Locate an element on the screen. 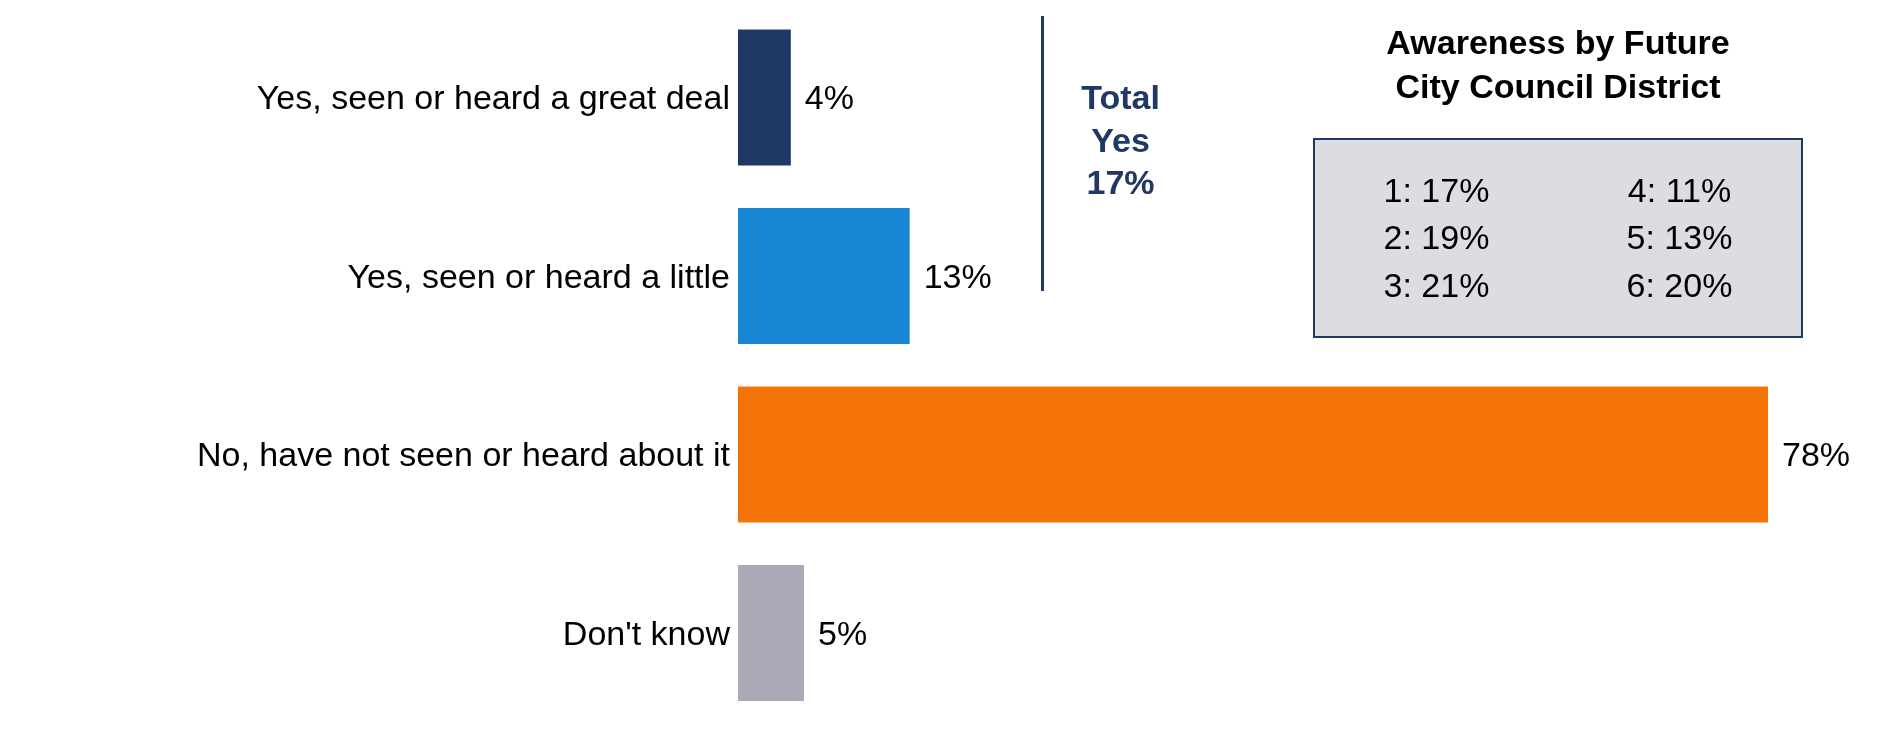 This screenshot has height=730, width=1878. data-label: 78% is located at coordinates (1816, 454).